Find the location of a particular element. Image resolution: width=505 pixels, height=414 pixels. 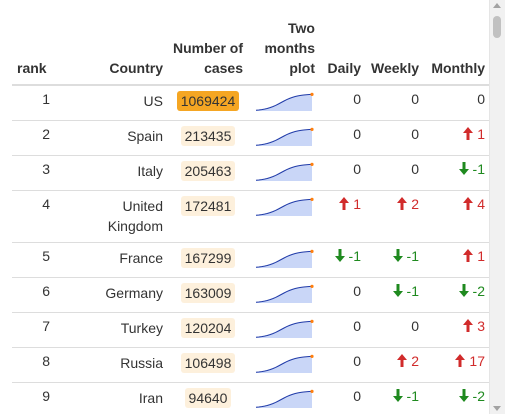

rank-cell: 8 is located at coordinates (37, 365).